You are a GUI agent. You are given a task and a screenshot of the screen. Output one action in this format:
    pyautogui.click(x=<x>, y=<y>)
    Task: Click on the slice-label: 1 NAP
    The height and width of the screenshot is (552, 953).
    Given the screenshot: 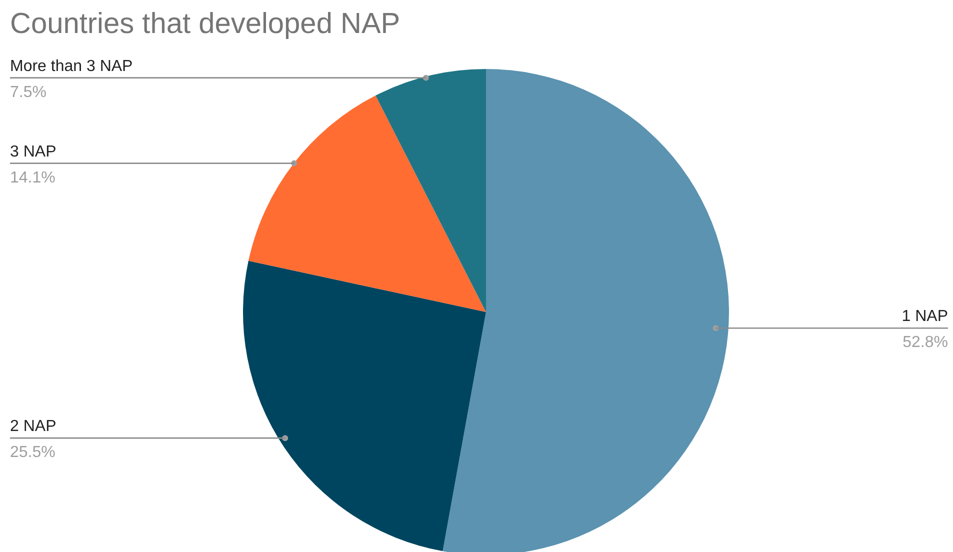 What is the action you would take?
    pyautogui.click(x=925, y=317)
    